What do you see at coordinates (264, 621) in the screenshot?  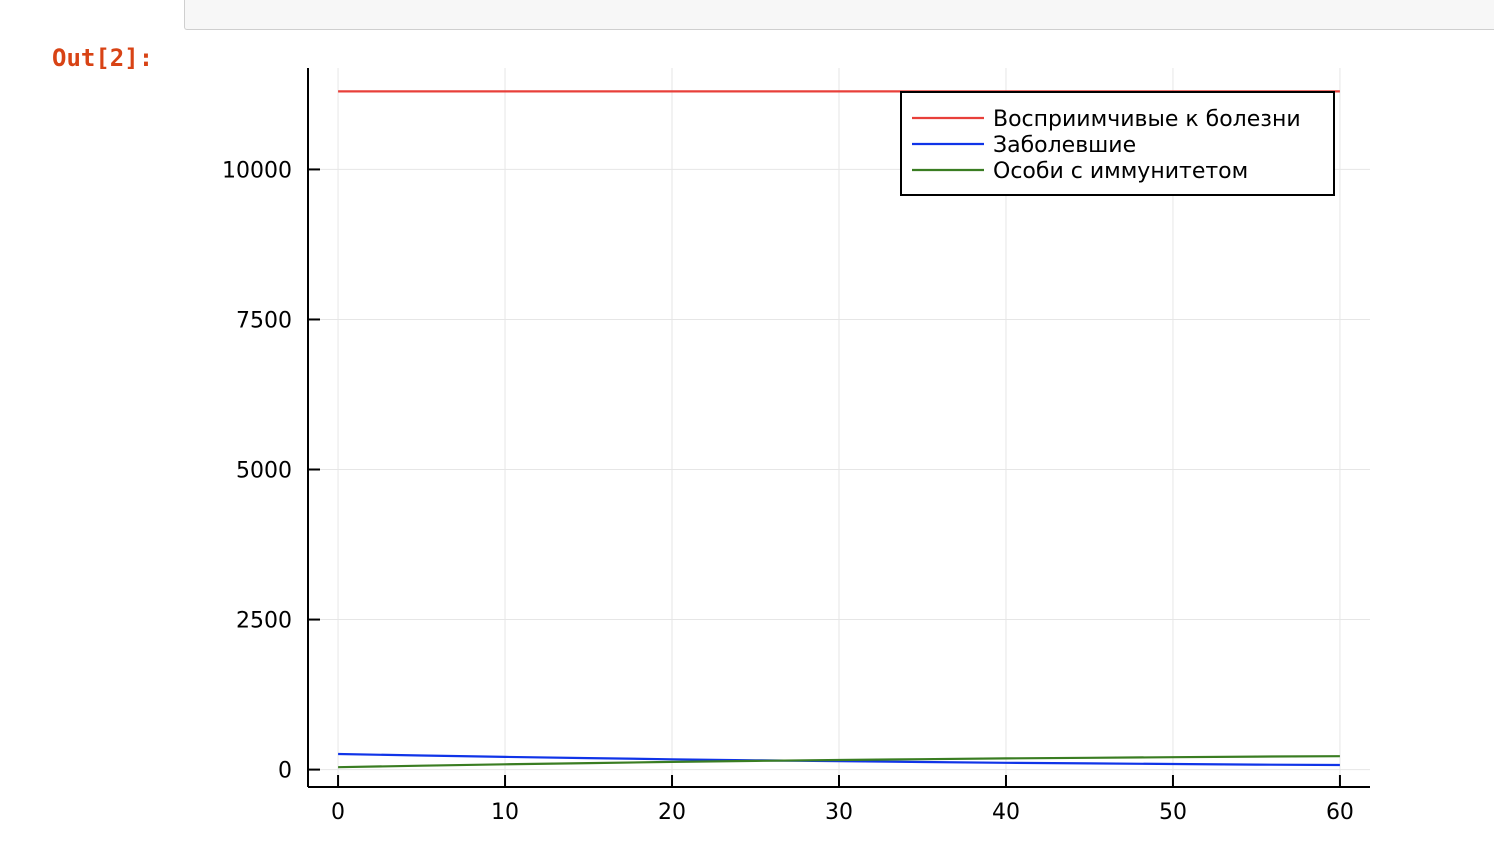 I see `y-tick-label: 2500` at bounding box center [264, 621].